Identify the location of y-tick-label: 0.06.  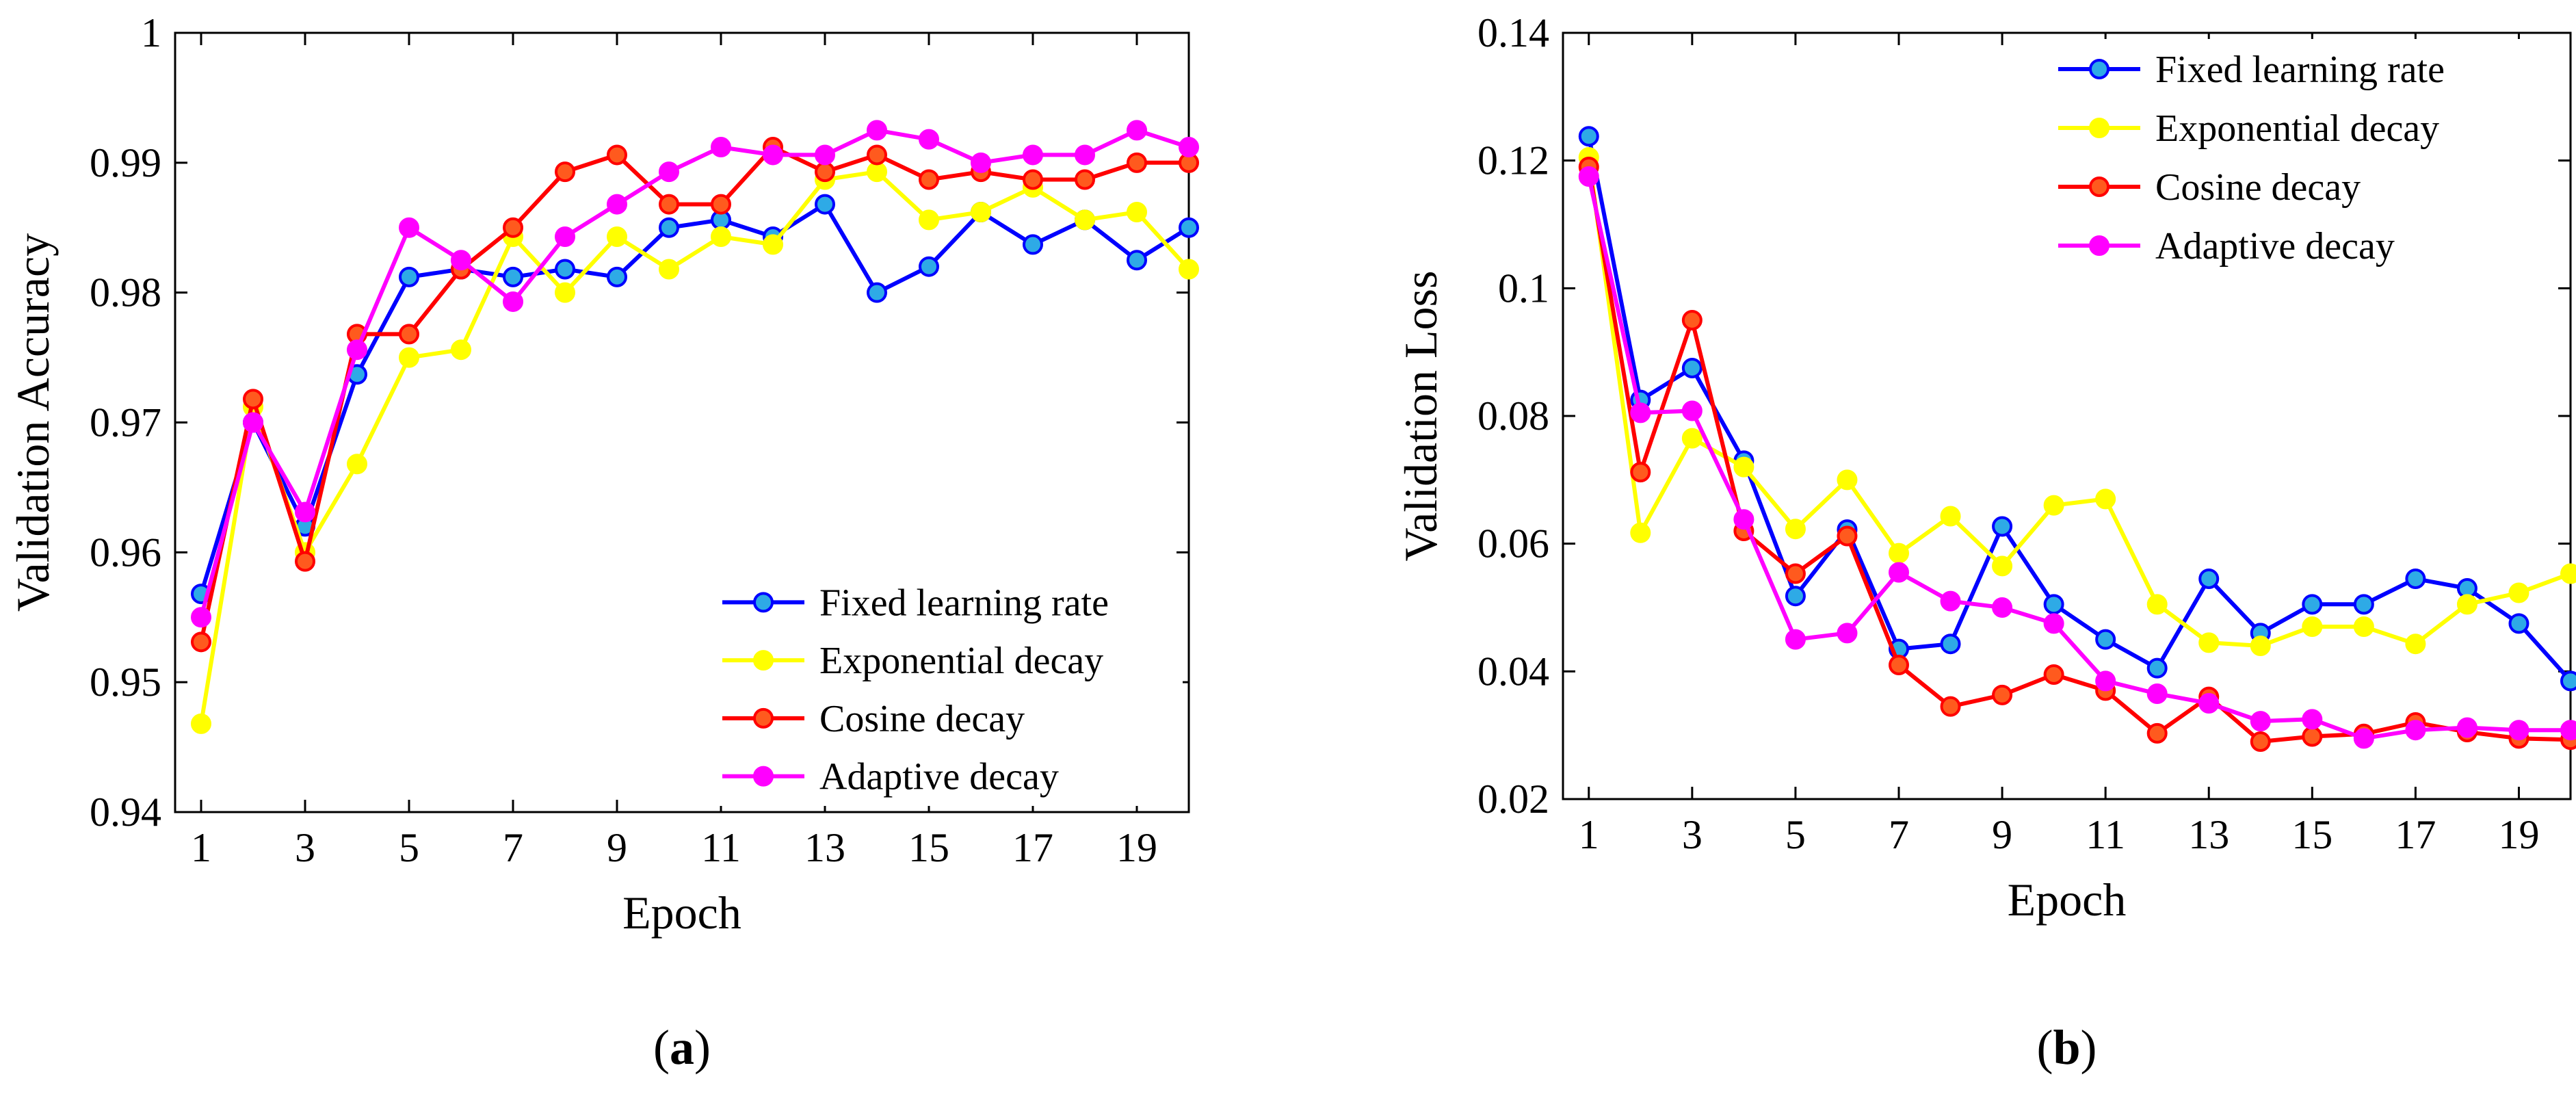
(1513, 543).